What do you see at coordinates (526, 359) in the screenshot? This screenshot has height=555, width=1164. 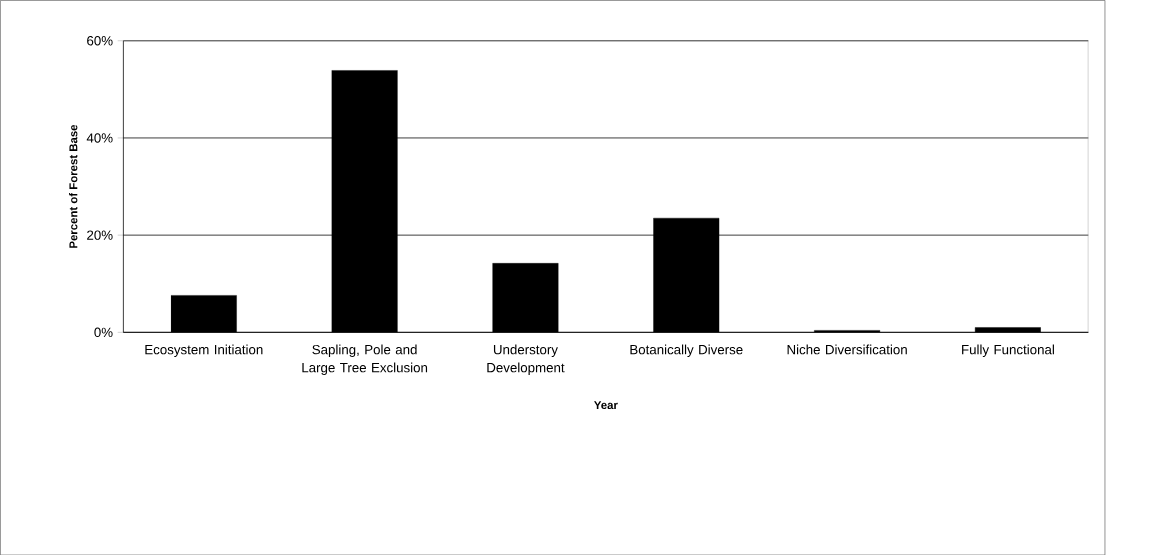 I see `x-tick-label: Understory Development` at bounding box center [526, 359].